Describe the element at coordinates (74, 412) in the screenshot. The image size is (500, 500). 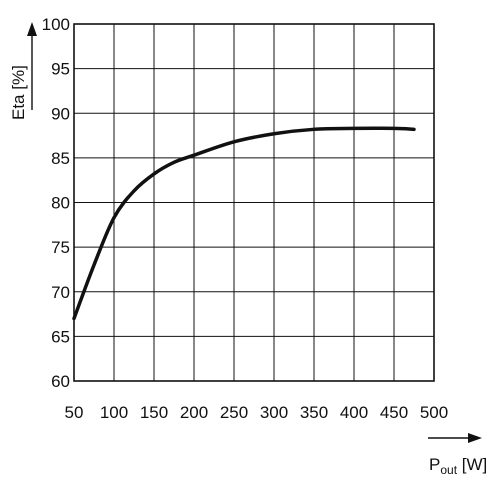
I see `x-tick-label: 50` at that location.